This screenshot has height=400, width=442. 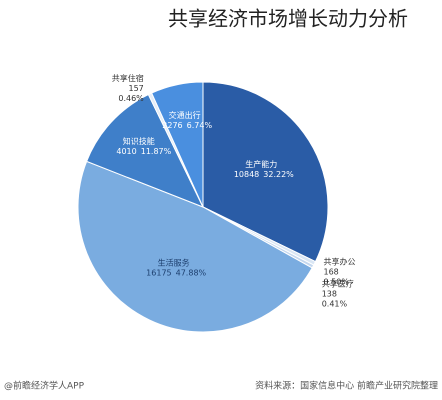 I want to click on slice-value-label: 0.50%, so click(x=337, y=281).